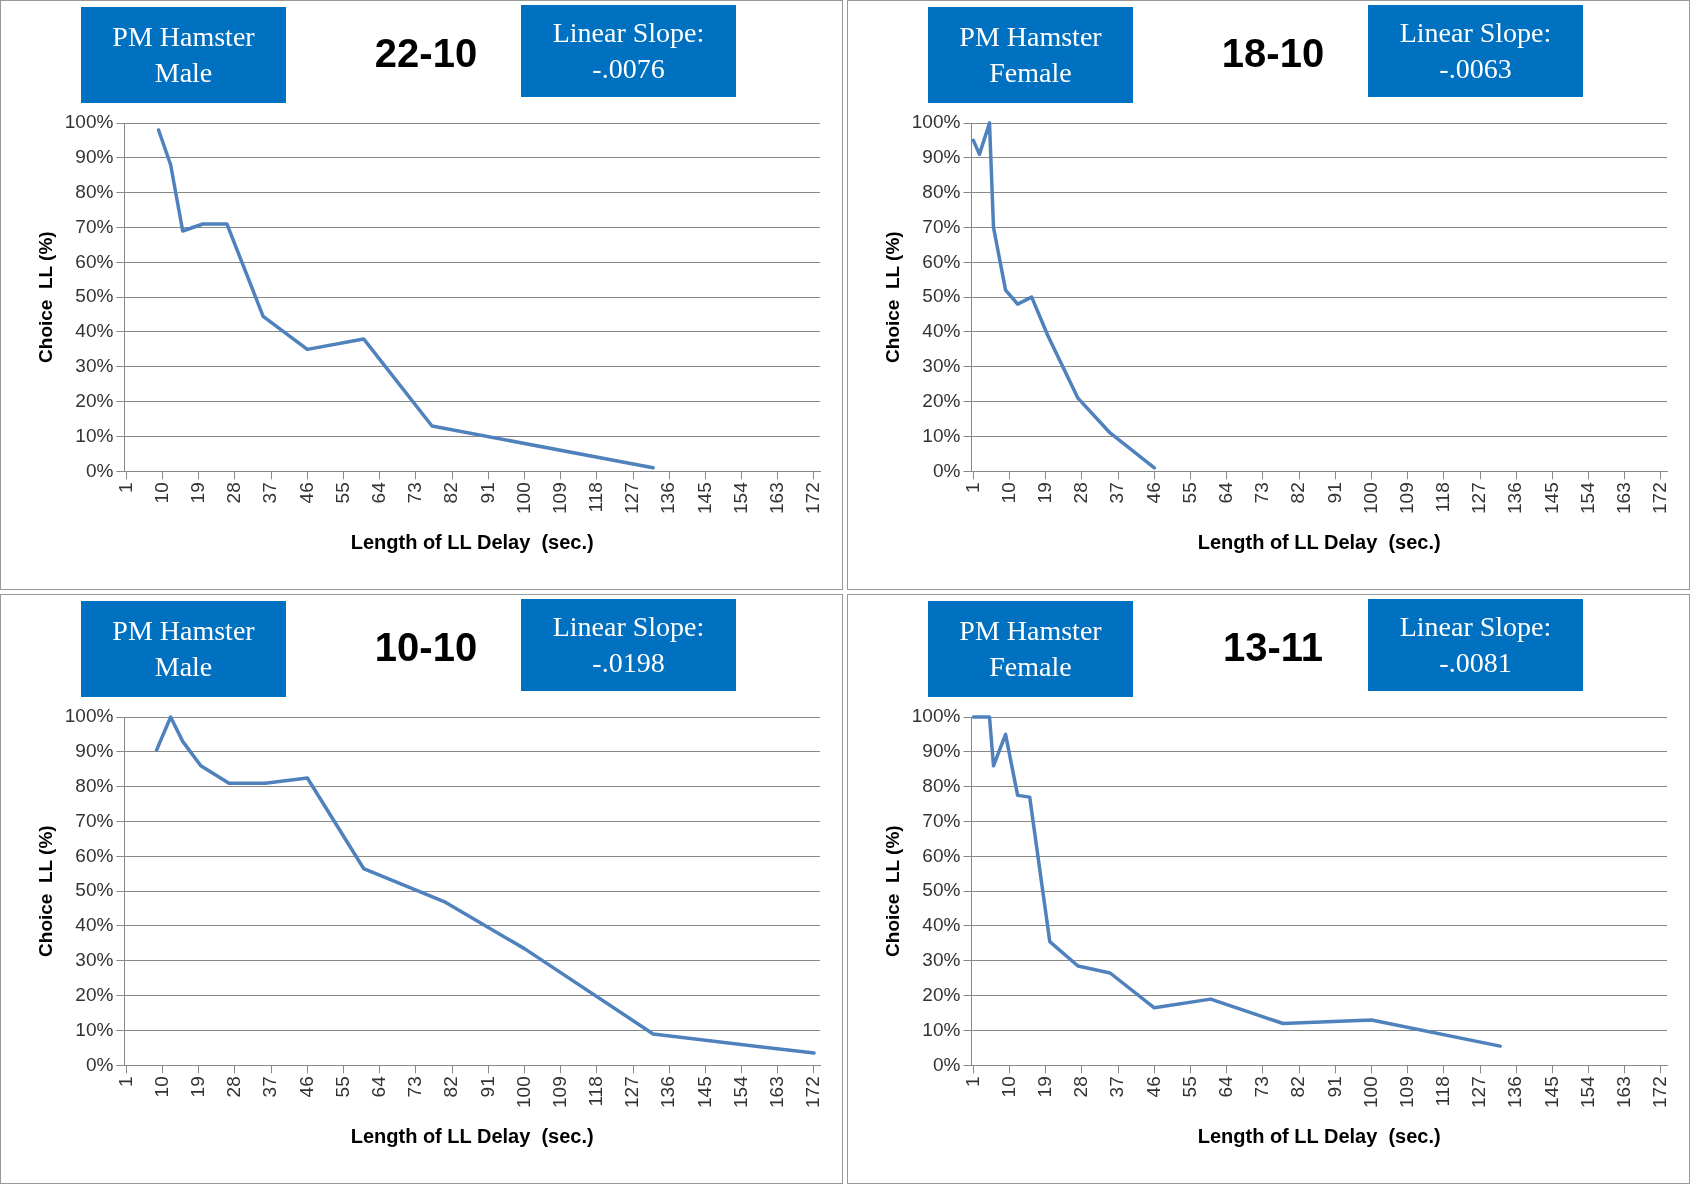 The image size is (1690, 1185). Describe the element at coordinates (1030, 55) in the screenshot. I see `text: PM Hamster Female` at that location.